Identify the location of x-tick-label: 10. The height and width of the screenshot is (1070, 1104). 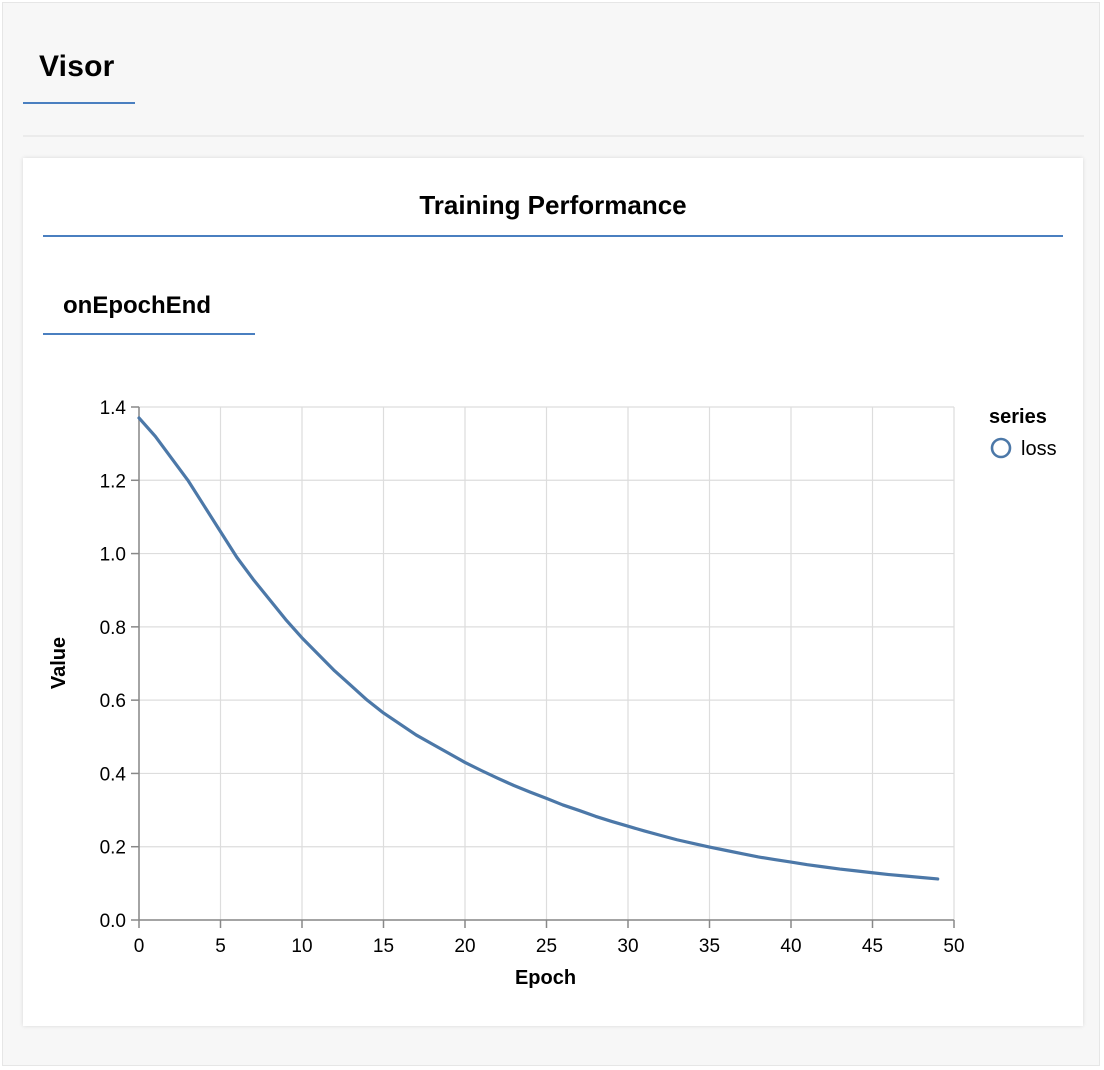
(301, 946).